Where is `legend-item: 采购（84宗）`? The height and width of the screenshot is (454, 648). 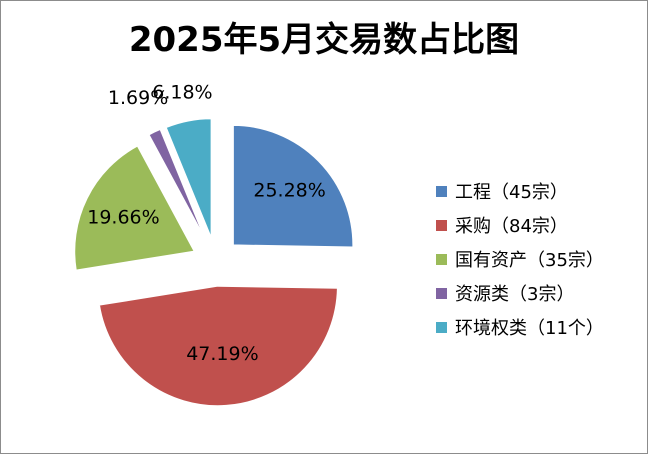
legend-item: 采购（84宗） is located at coordinates (520, 225).